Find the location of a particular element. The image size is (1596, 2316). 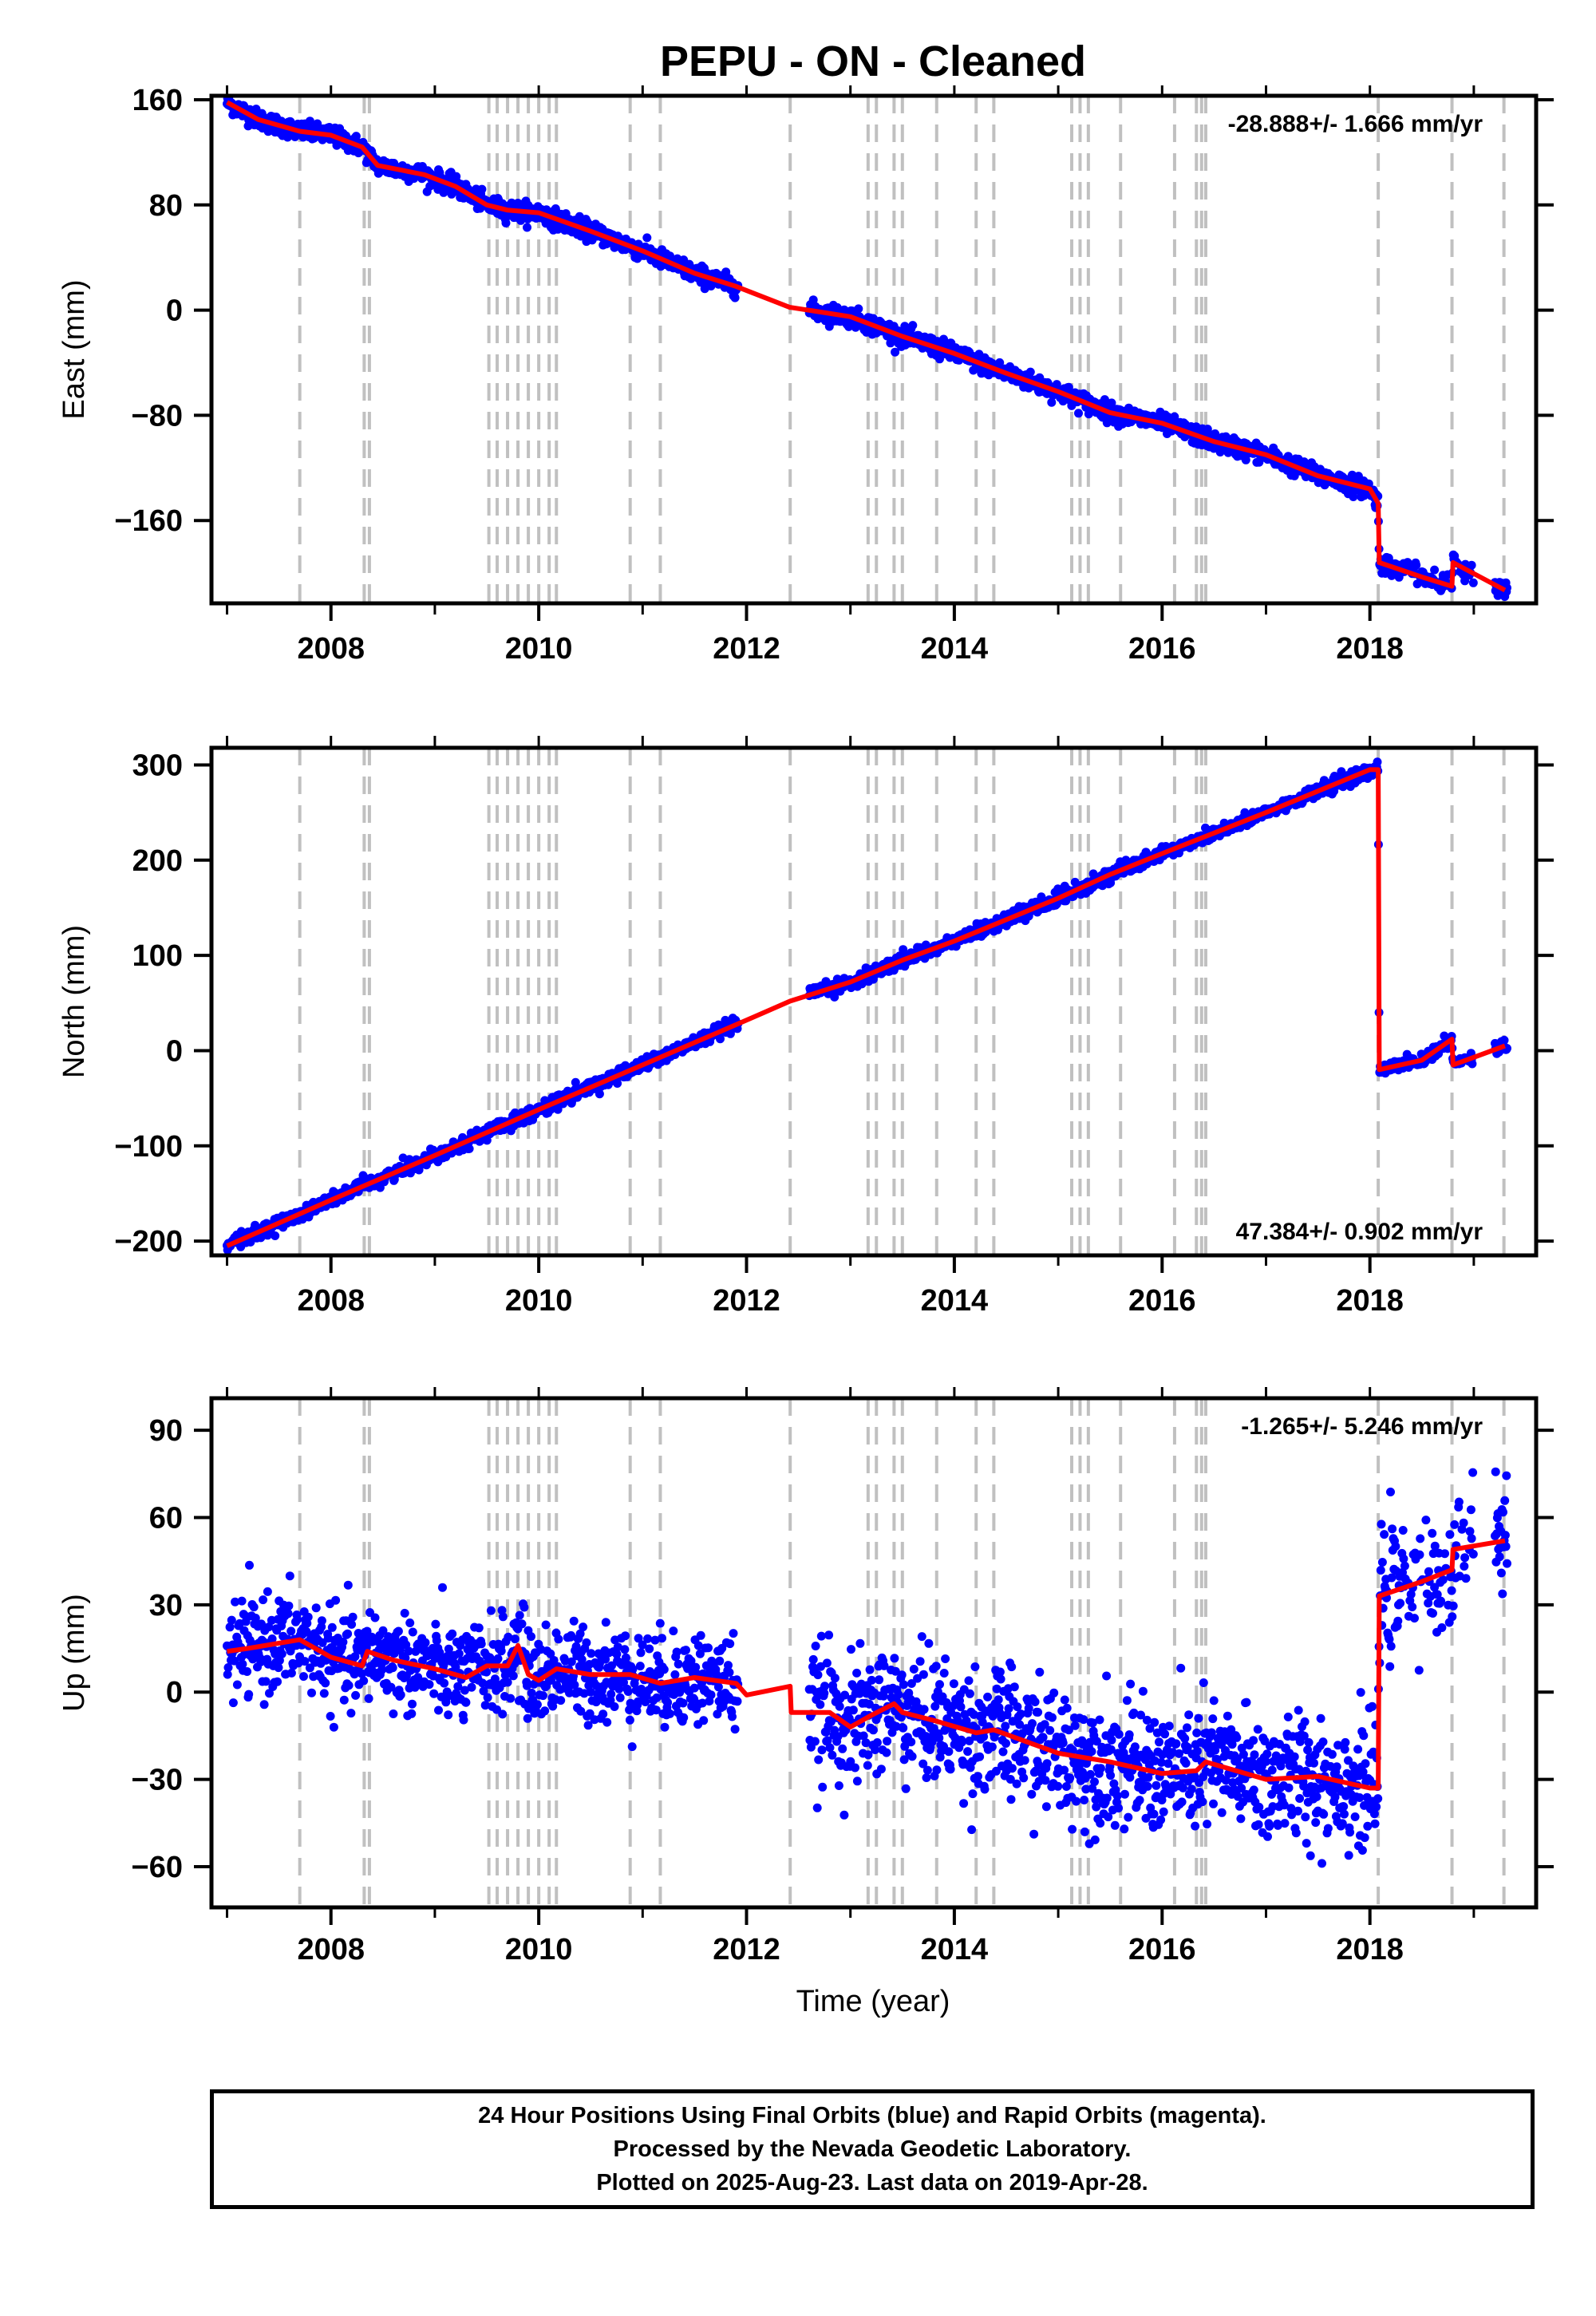

y-tick-label: 200 is located at coordinates (157, 861).